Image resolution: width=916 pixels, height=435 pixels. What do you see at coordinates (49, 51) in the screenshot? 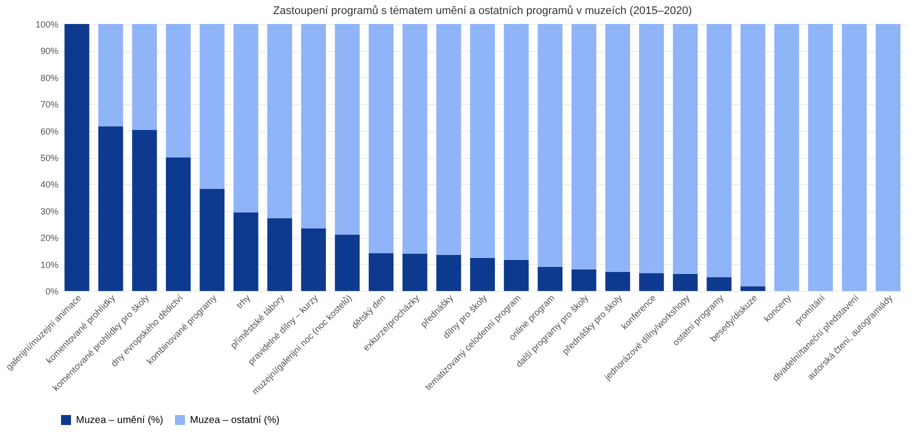
I see `y-tick-label: 90%` at bounding box center [49, 51].